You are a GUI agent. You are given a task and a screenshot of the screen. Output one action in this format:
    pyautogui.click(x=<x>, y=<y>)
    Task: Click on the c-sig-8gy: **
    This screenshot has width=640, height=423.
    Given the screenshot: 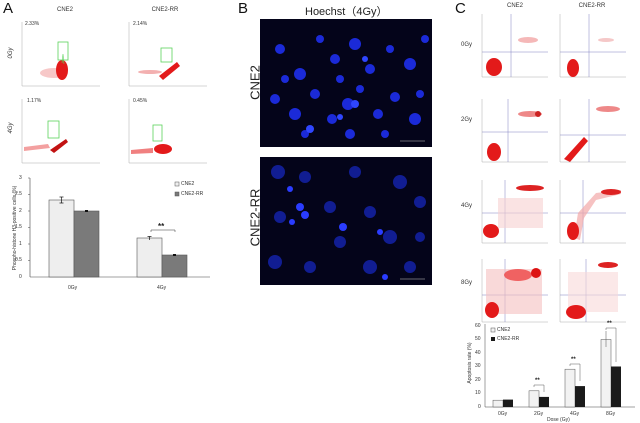 What is the action you would take?
    pyautogui.click(x=609, y=324)
    